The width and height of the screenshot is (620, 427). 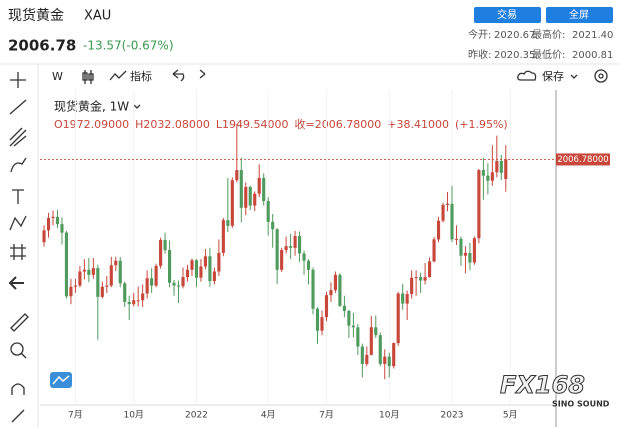 What do you see at coordinates (118, 75) in the screenshot?
I see `indicator-icon` at bounding box center [118, 75].